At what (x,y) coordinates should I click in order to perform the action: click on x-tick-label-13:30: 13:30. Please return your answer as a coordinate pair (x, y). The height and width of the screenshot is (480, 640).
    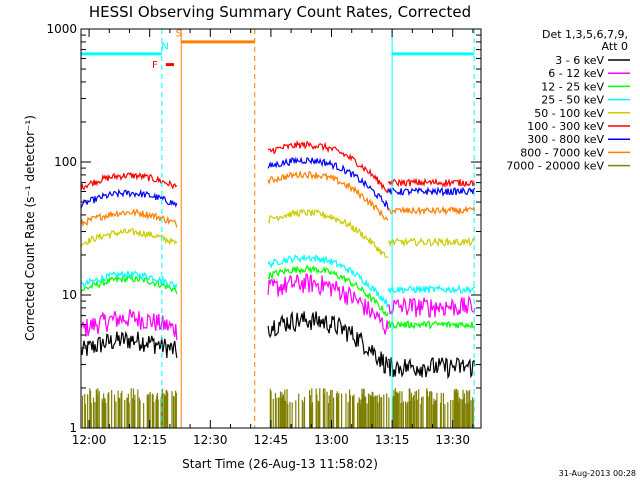
    Looking at the image, I should click on (452, 440).